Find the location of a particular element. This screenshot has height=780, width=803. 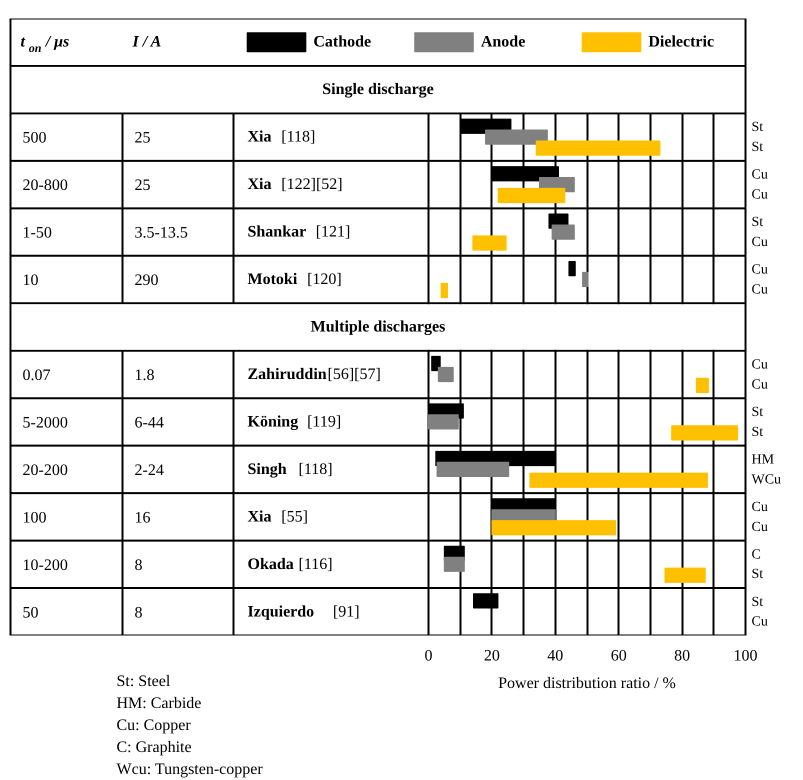

text: 2-24 is located at coordinates (149, 470).